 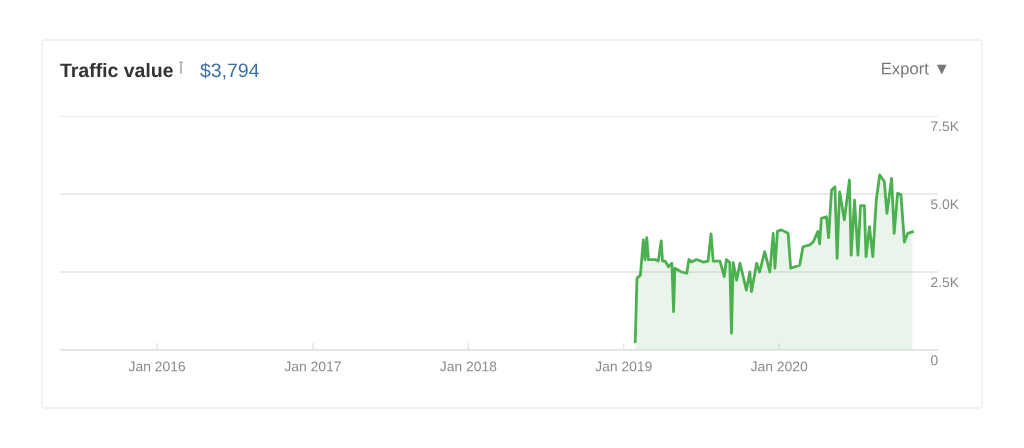 I want to click on y-tick-label: 2.5K, so click(x=945, y=282).